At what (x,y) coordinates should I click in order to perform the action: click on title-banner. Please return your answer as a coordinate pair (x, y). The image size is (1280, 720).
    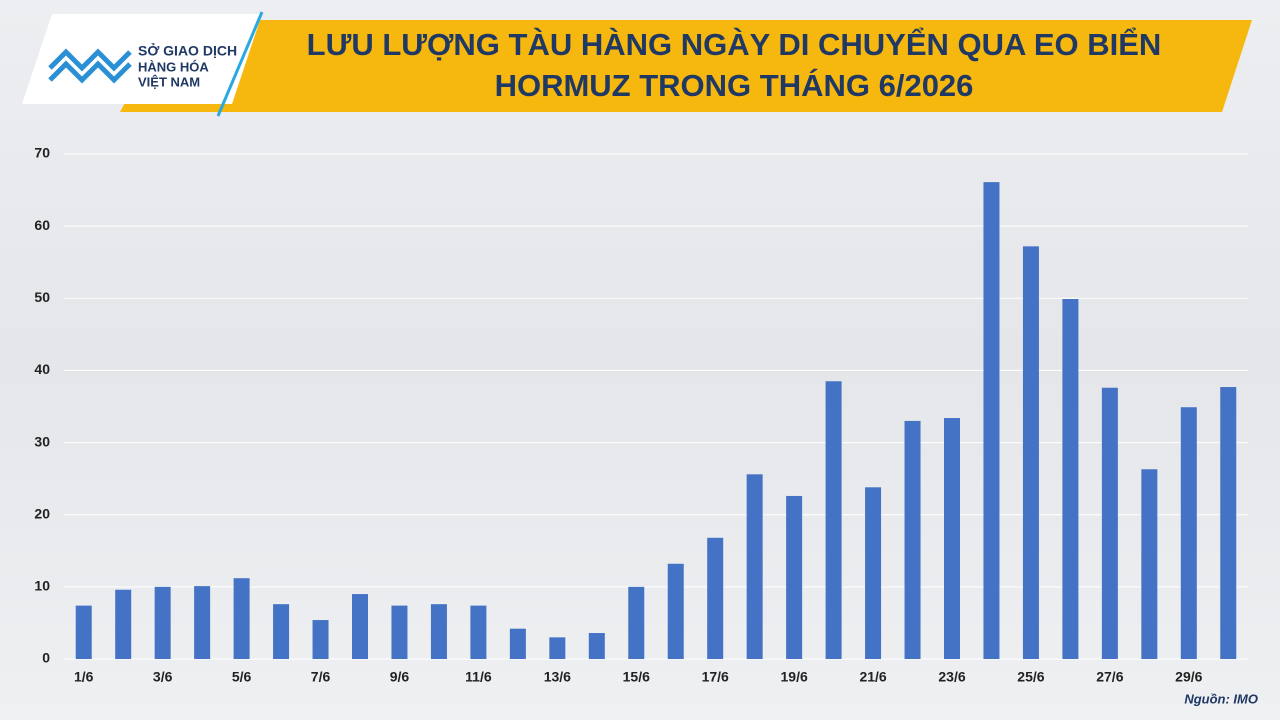
    Looking at the image, I should click on (686, 66).